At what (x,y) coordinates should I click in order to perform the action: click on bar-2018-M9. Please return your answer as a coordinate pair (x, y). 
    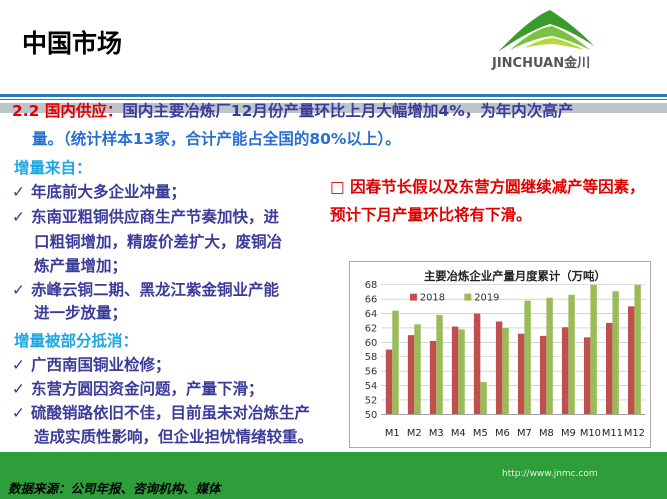
    Looking at the image, I should click on (565, 371).